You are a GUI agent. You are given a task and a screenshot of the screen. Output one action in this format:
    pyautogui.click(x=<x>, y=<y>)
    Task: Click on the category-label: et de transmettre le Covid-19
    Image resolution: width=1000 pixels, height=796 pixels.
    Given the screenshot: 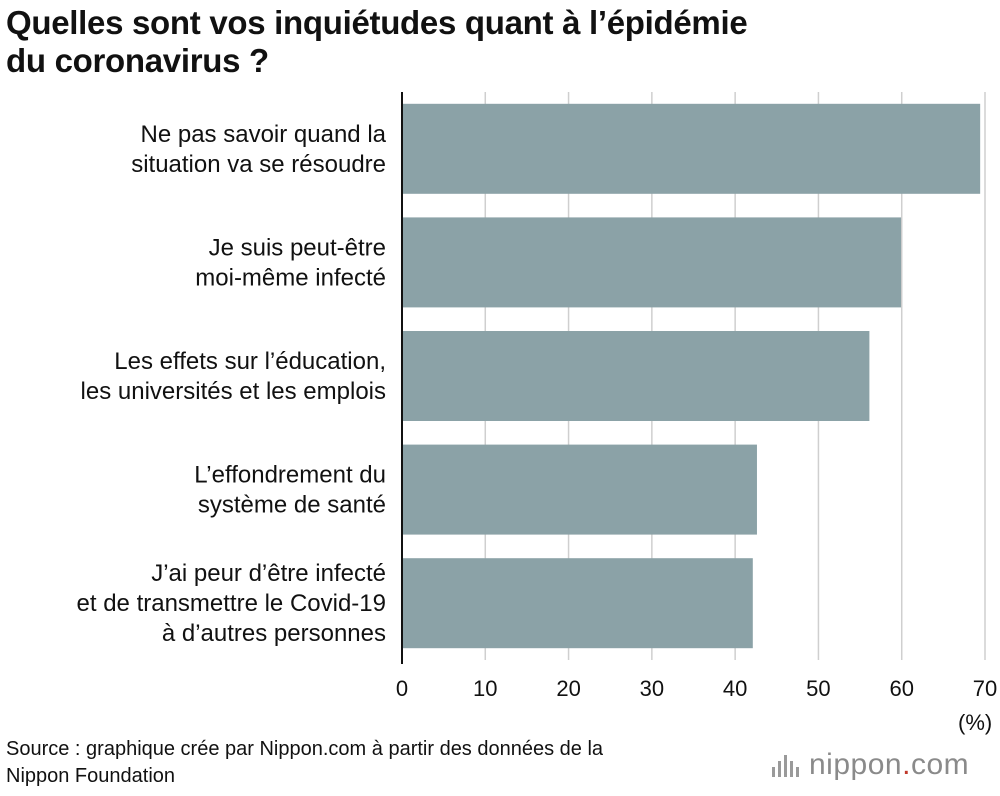 What is the action you would take?
    pyautogui.click(x=231, y=603)
    